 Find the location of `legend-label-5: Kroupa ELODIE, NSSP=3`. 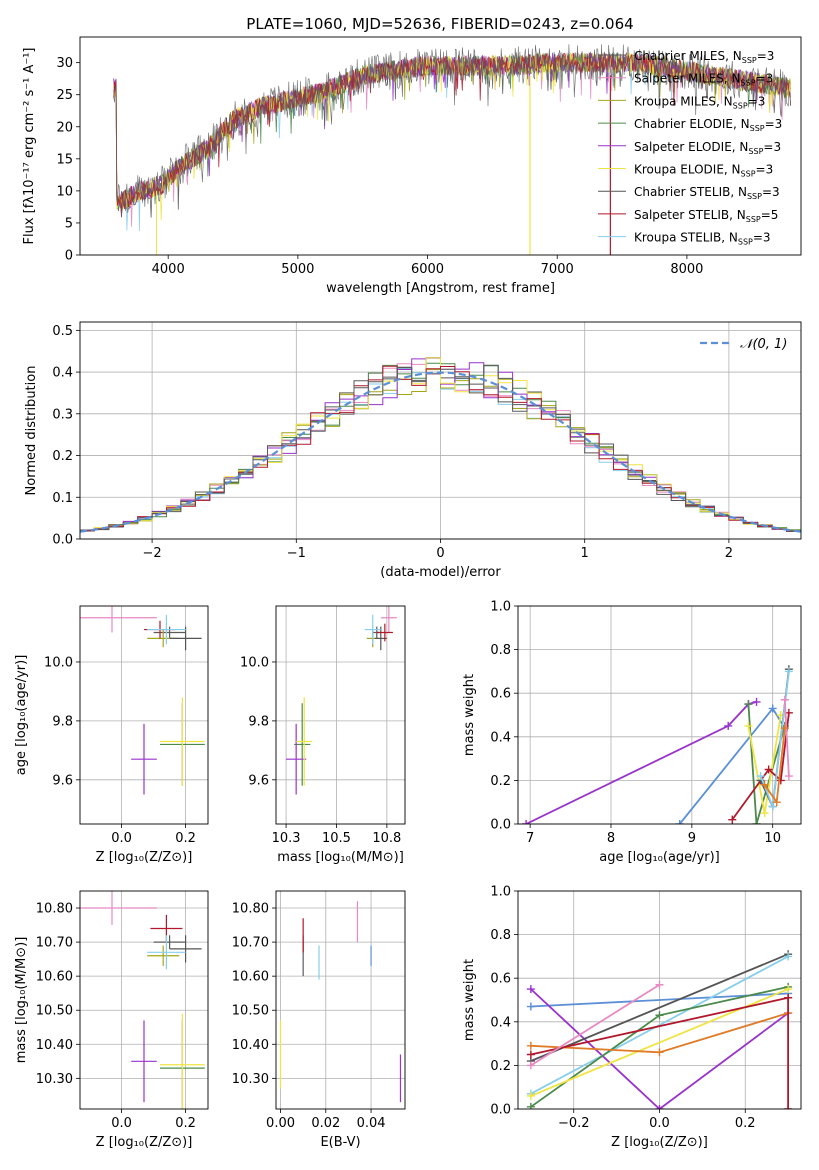

legend-label-5: Kroupa ELODIE, NSSP=3 is located at coordinates (703, 171).